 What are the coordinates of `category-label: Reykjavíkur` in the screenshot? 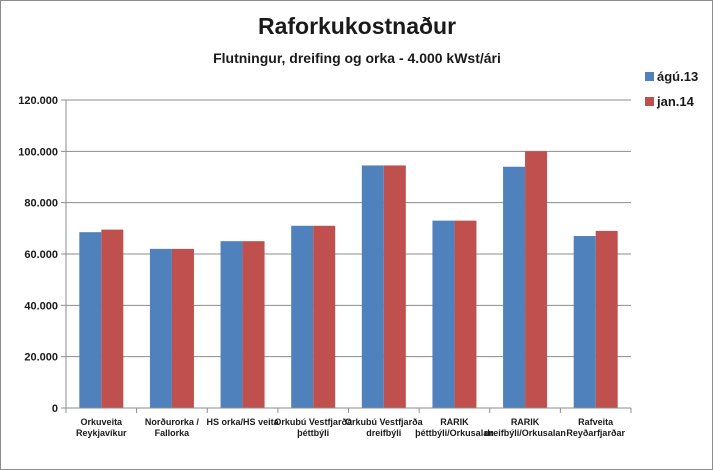 It's located at (101, 433).